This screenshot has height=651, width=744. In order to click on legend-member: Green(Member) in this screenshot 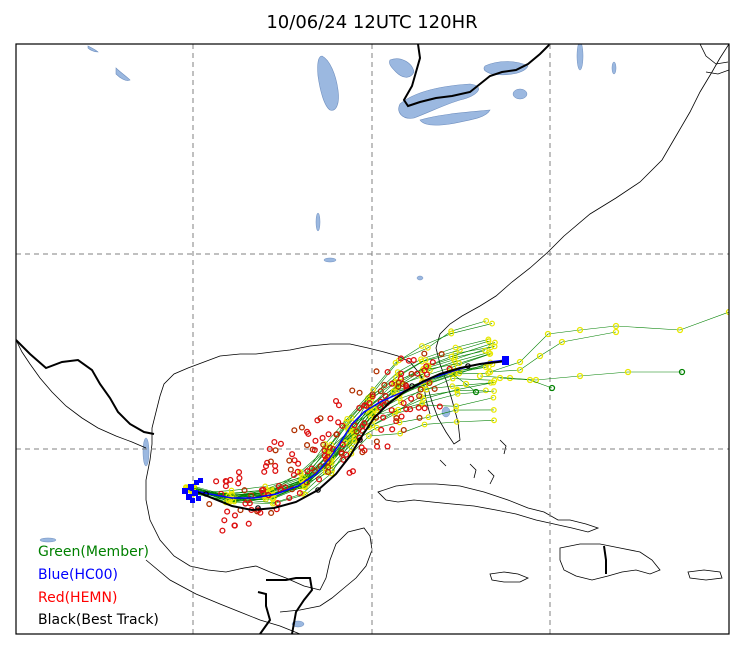, I will do `click(93, 552)`.